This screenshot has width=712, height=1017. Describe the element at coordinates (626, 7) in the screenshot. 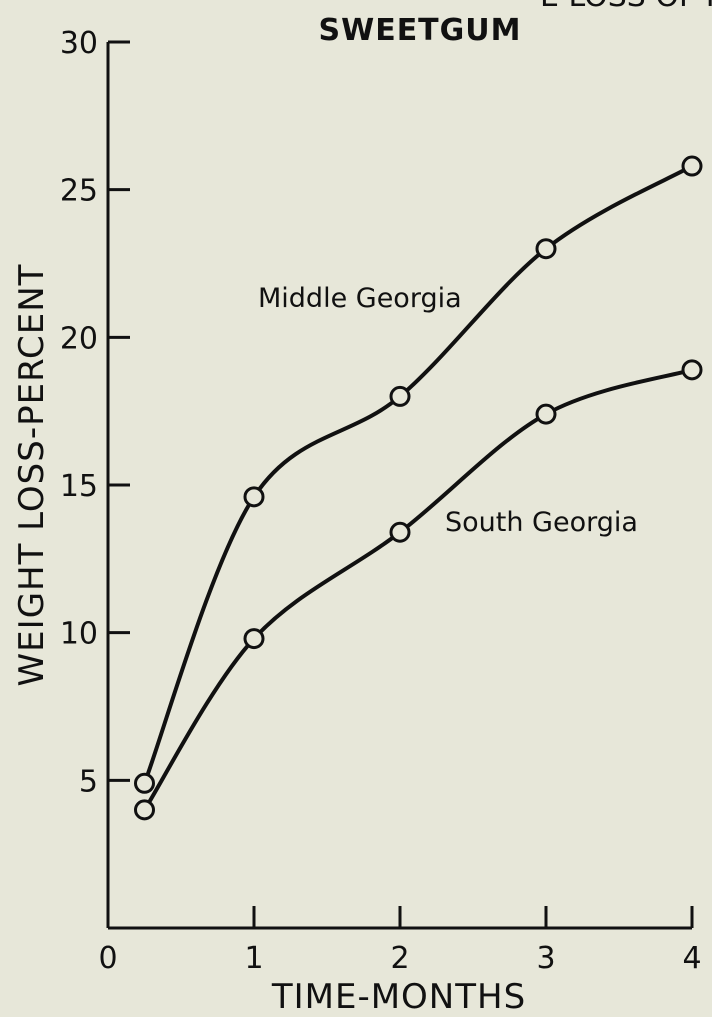

I see `title-cropped-text: E LOSS OF P` at that location.